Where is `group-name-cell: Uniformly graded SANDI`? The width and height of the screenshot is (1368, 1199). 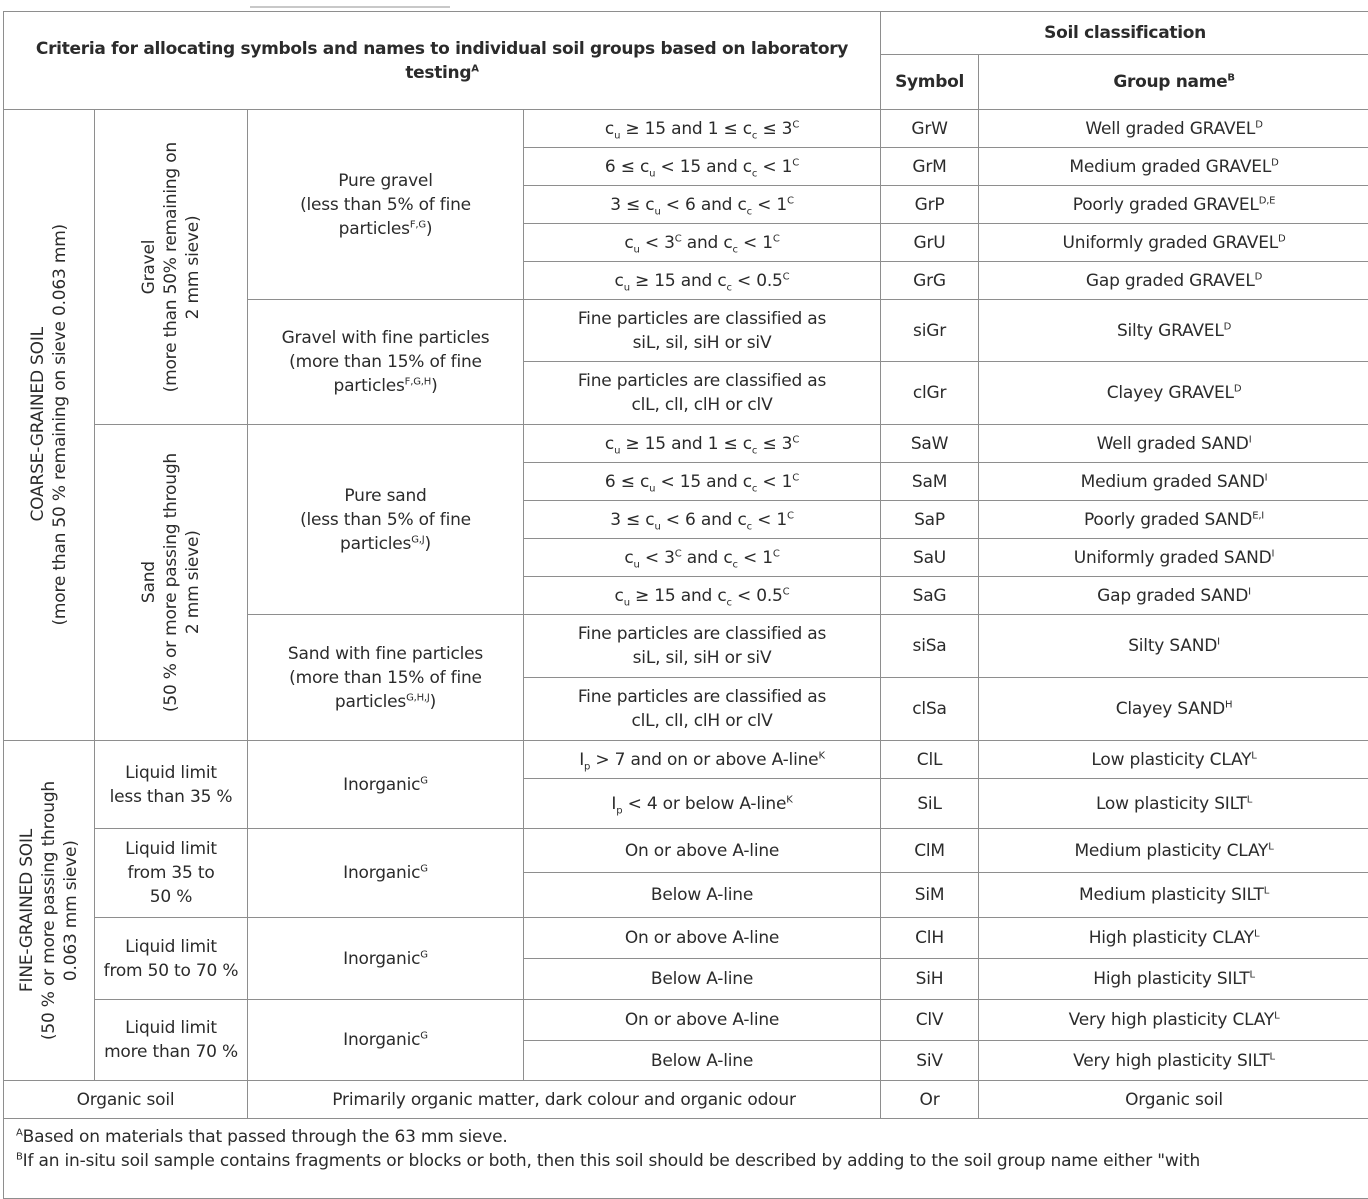 group-name-cell: Uniformly graded SANDI is located at coordinates (1173, 558).